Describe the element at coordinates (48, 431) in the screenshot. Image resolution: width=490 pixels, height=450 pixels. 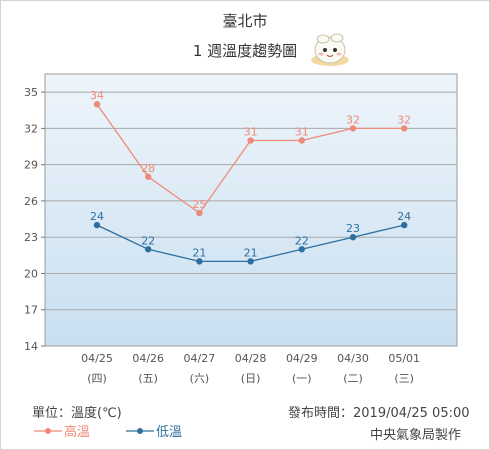
I see `legend-high-icon` at that location.